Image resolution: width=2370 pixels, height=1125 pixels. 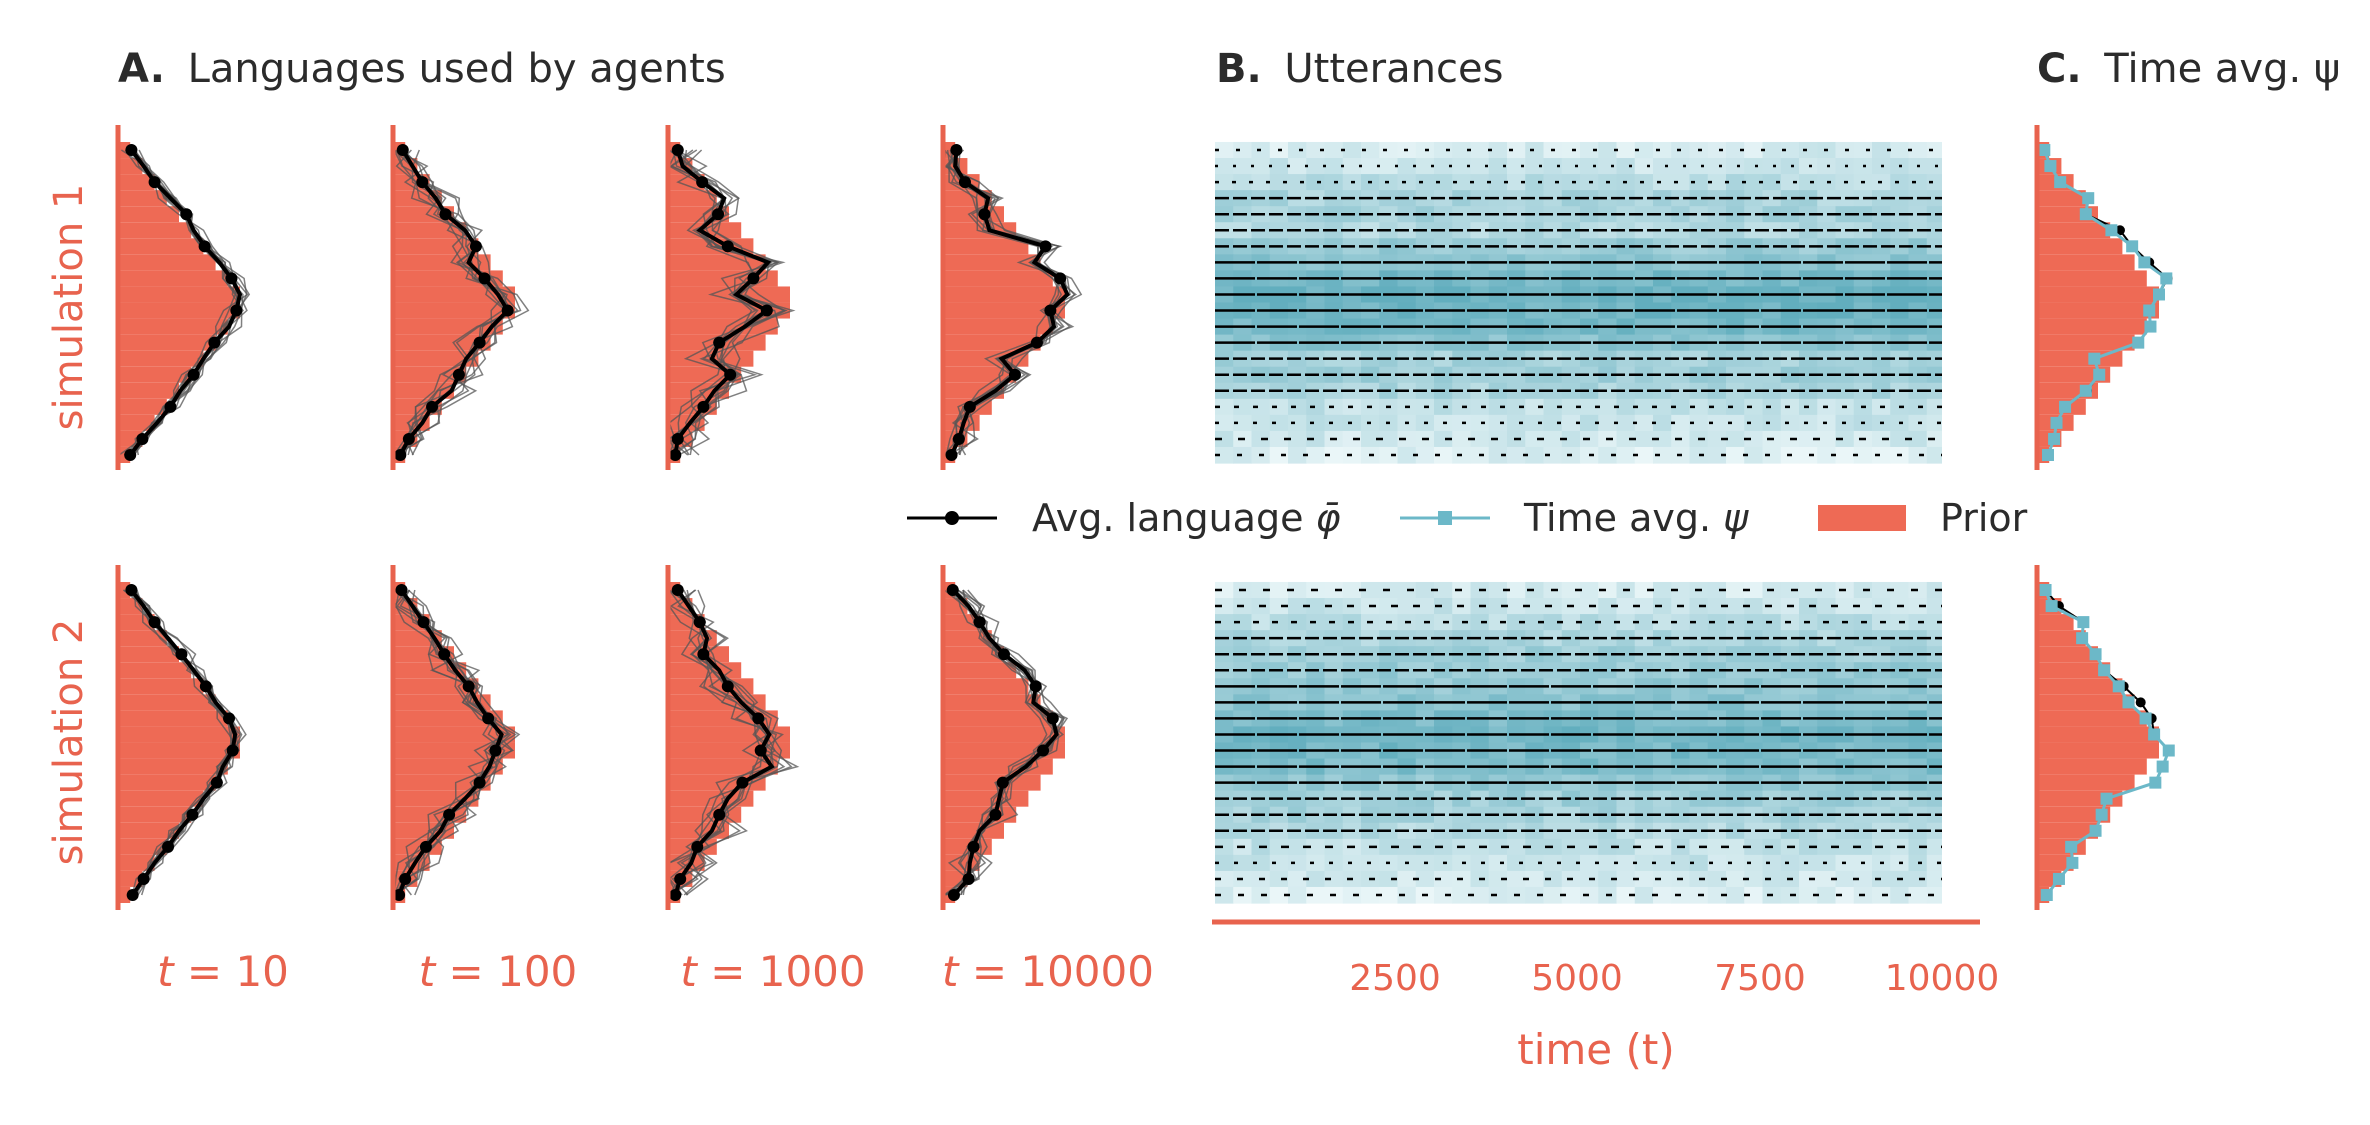 What do you see at coordinates (69, 742) in the screenshot?
I see `row-label-simulation-2: simulation 2` at bounding box center [69, 742].